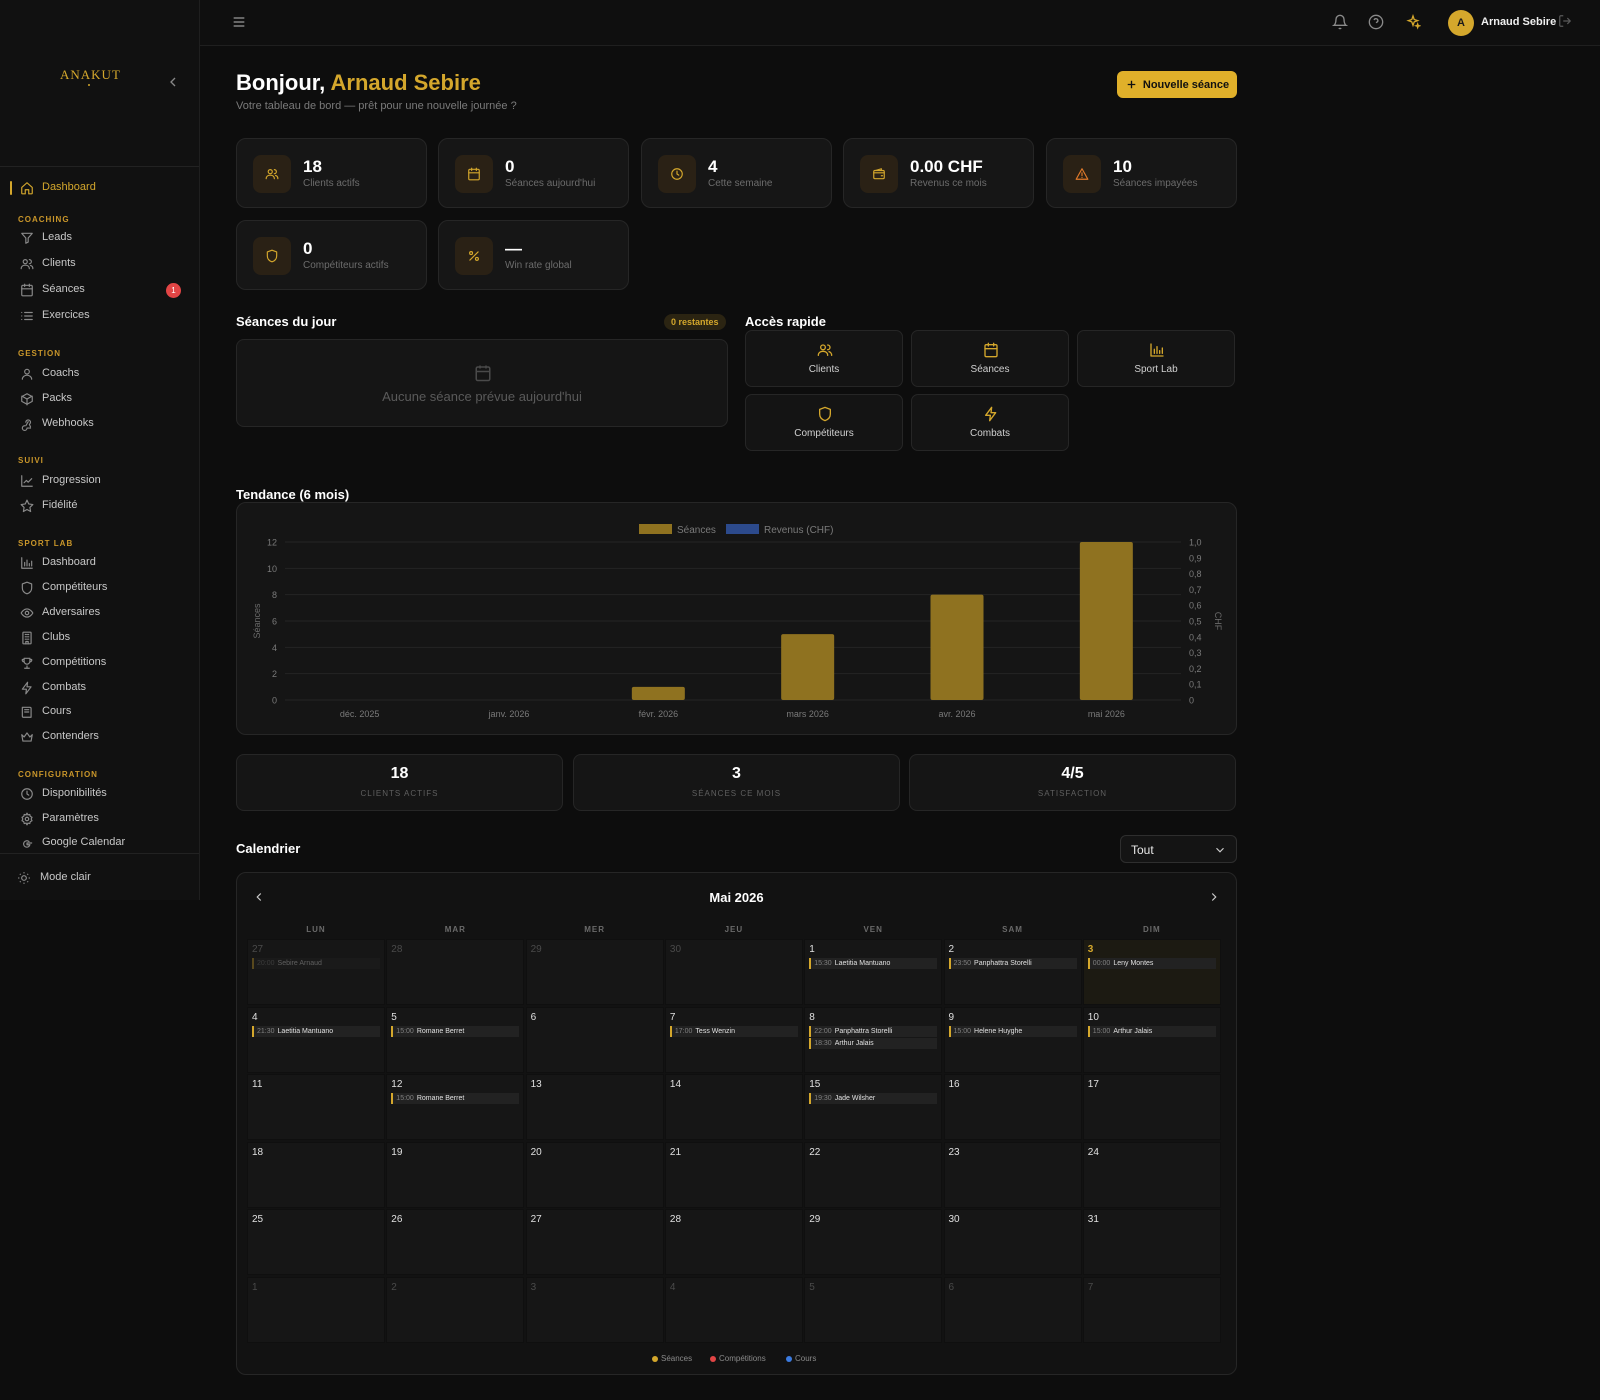  Describe the element at coordinates (316, 1242) in the screenshot. I see `calendar-day: 25` at that location.